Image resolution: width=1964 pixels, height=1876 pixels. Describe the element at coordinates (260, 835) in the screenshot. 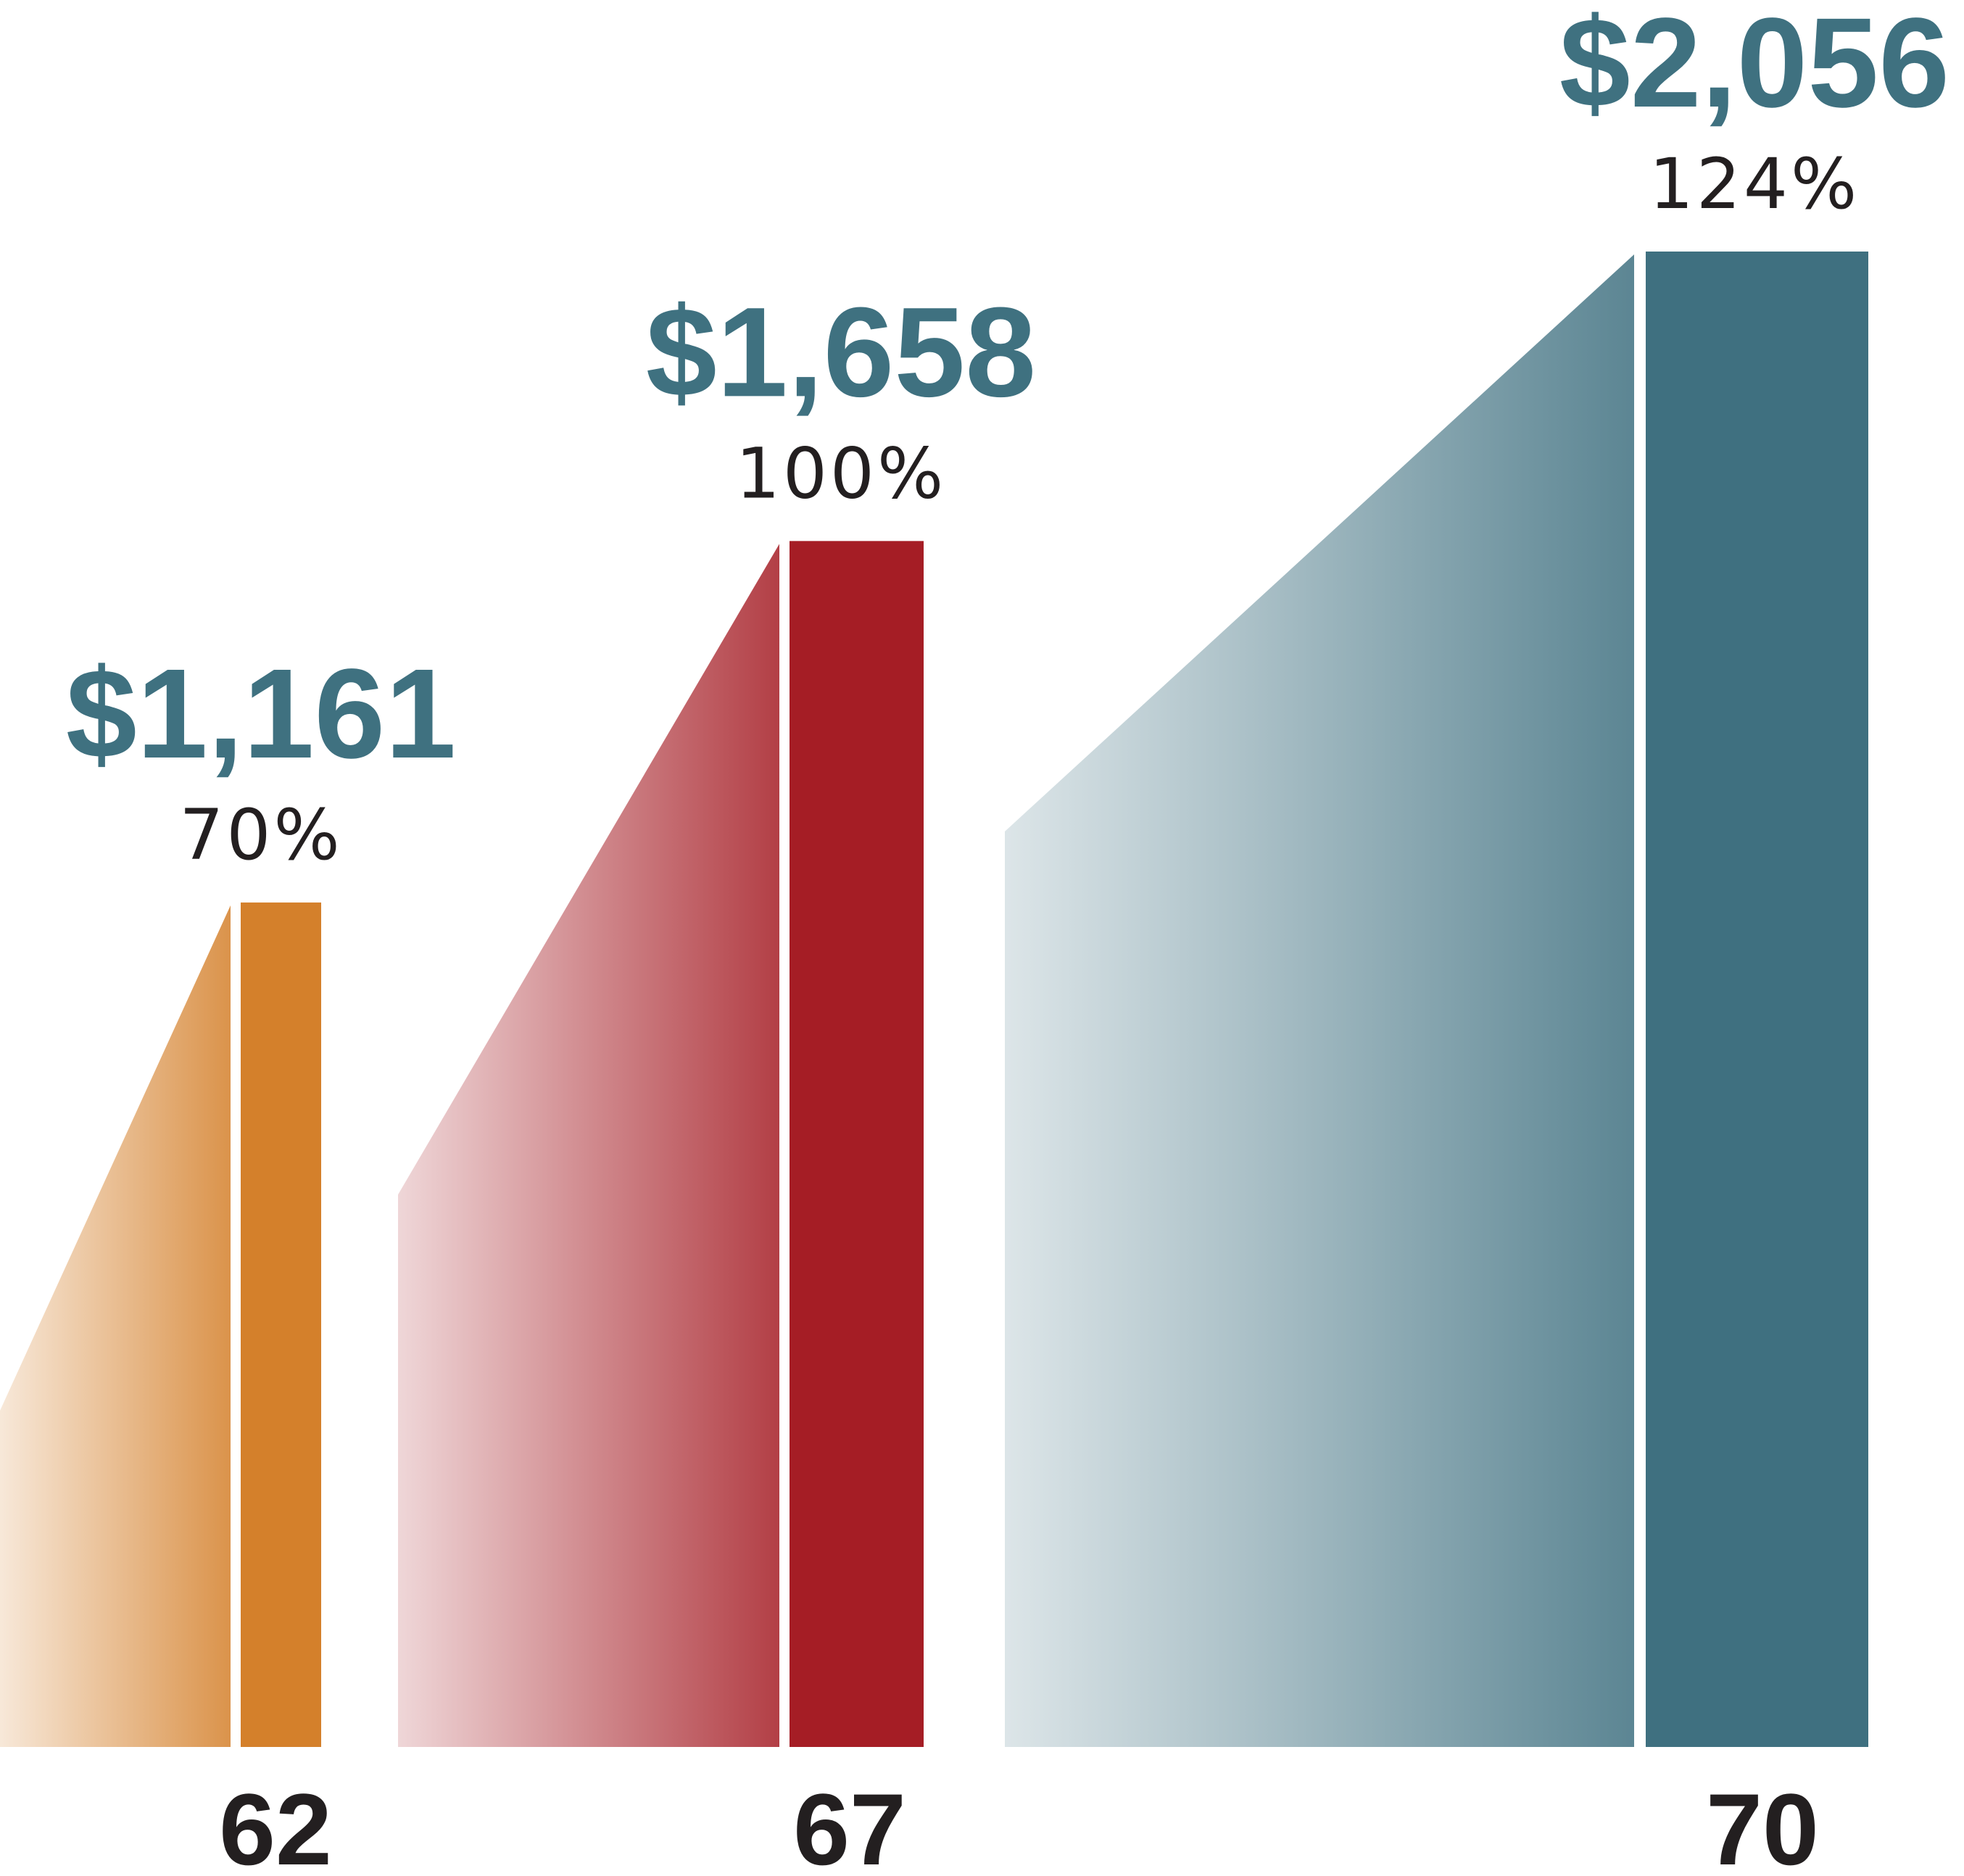

I see `percent-label-62: 70%` at that location.